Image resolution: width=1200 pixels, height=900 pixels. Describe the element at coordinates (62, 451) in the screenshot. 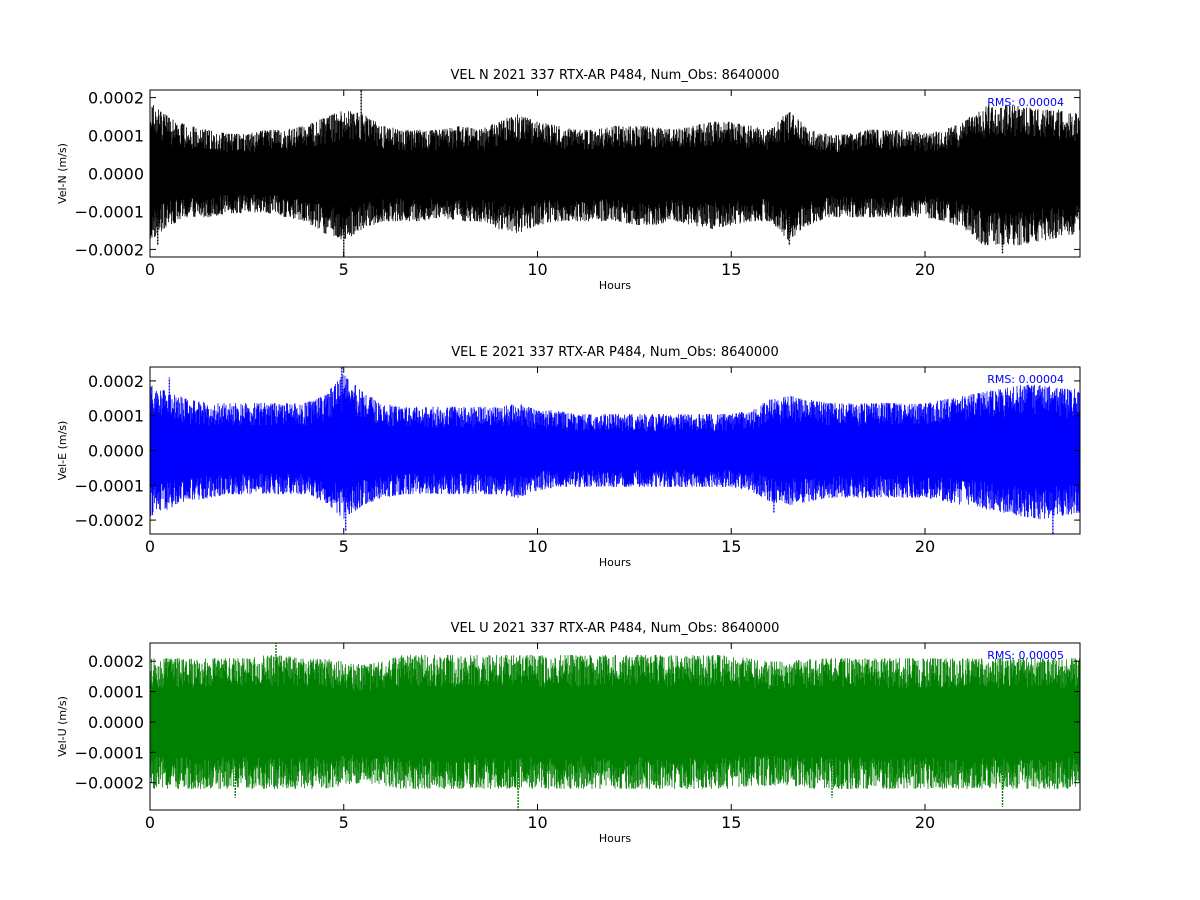

I see `y-axis-label: Vel-E (m/s)` at that location.